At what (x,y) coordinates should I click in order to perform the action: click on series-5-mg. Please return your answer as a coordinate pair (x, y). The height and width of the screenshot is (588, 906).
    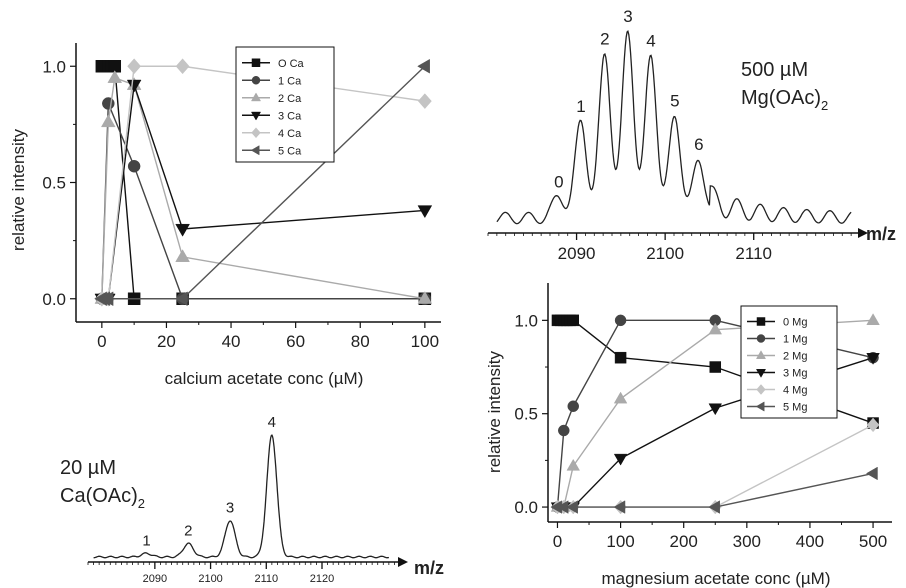
    Looking at the image, I should click on (714, 490).